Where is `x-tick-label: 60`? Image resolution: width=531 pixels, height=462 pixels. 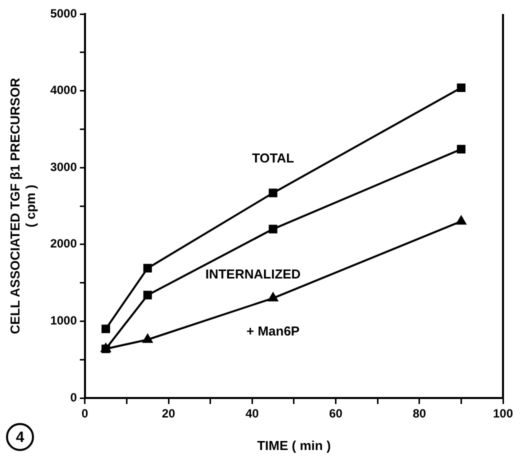 x-tick-label: 60 is located at coordinates (336, 413).